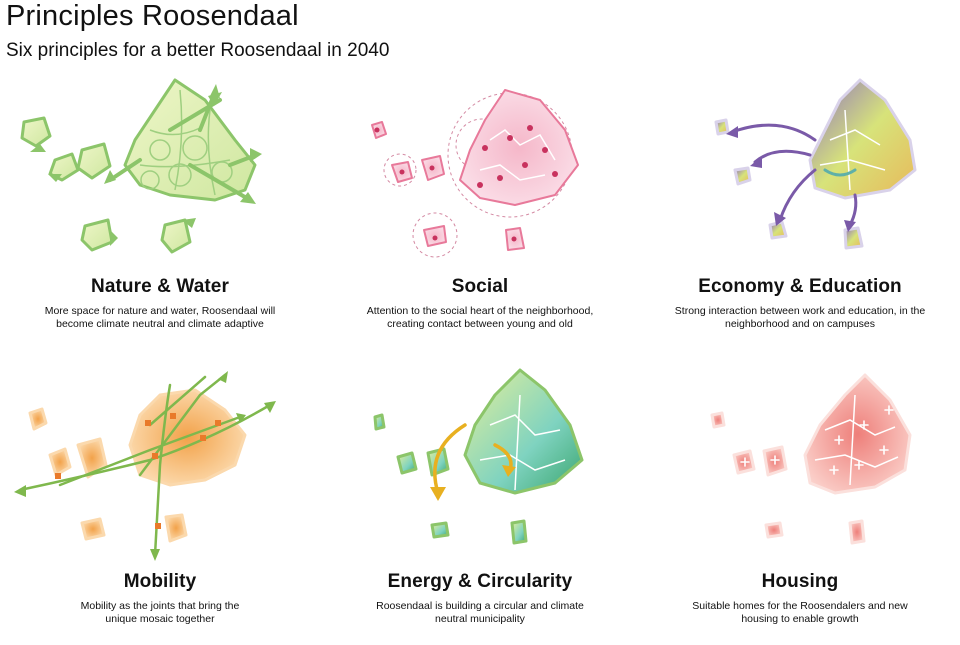 Image resolution: width=960 pixels, height=645 pixels. Describe the element at coordinates (800, 286) in the screenshot. I see `principle-title: Economy & Education` at that location.